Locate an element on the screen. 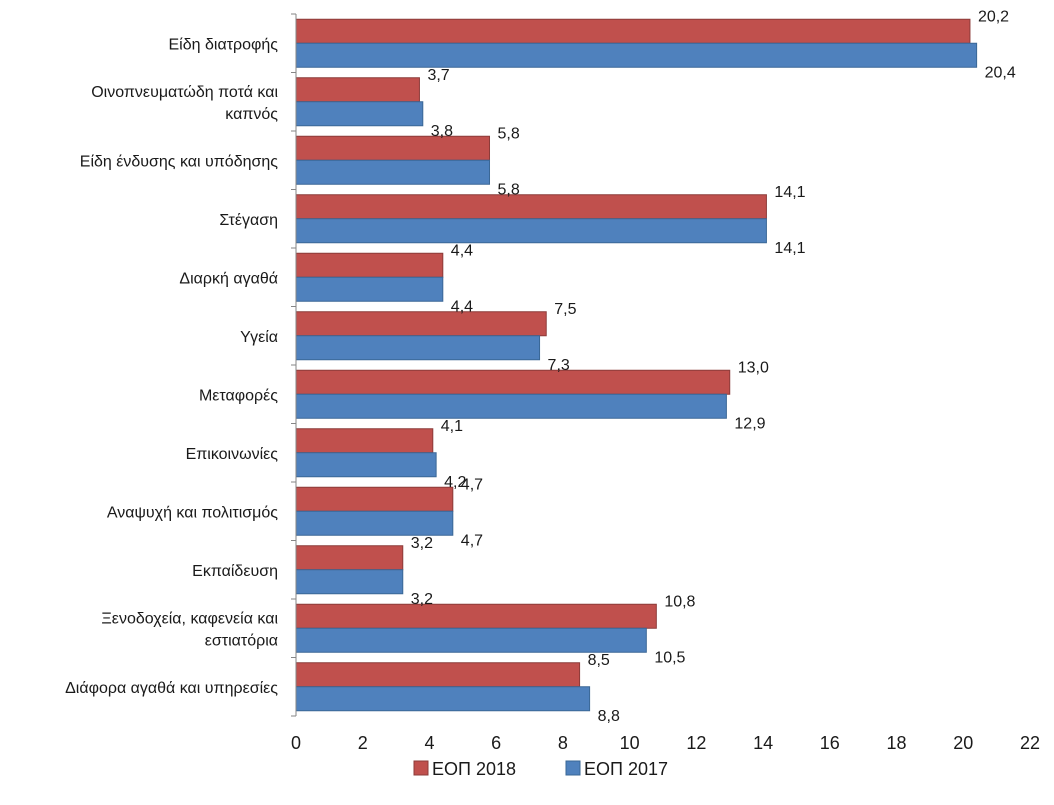 The image size is (1054, 805). data-label-eop2018-10: 10,8 is located at coordinates (679, 601).